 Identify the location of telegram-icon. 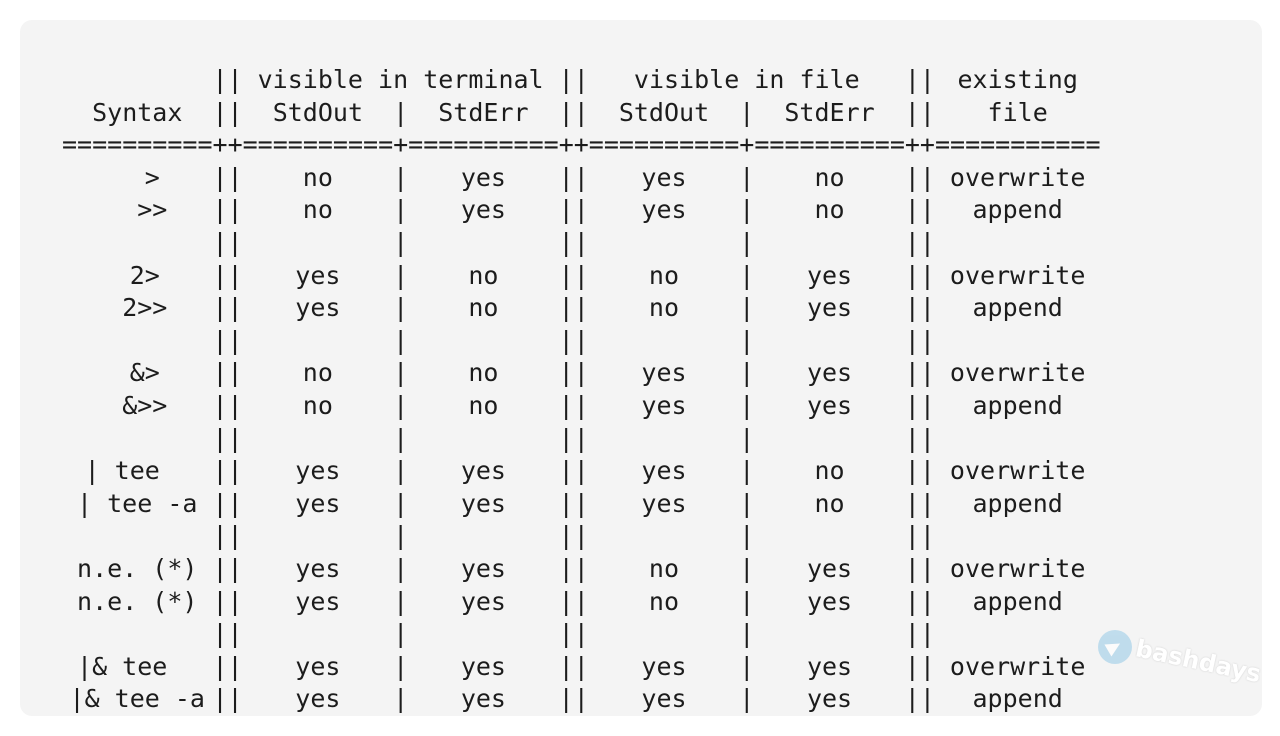
(1115, 647).